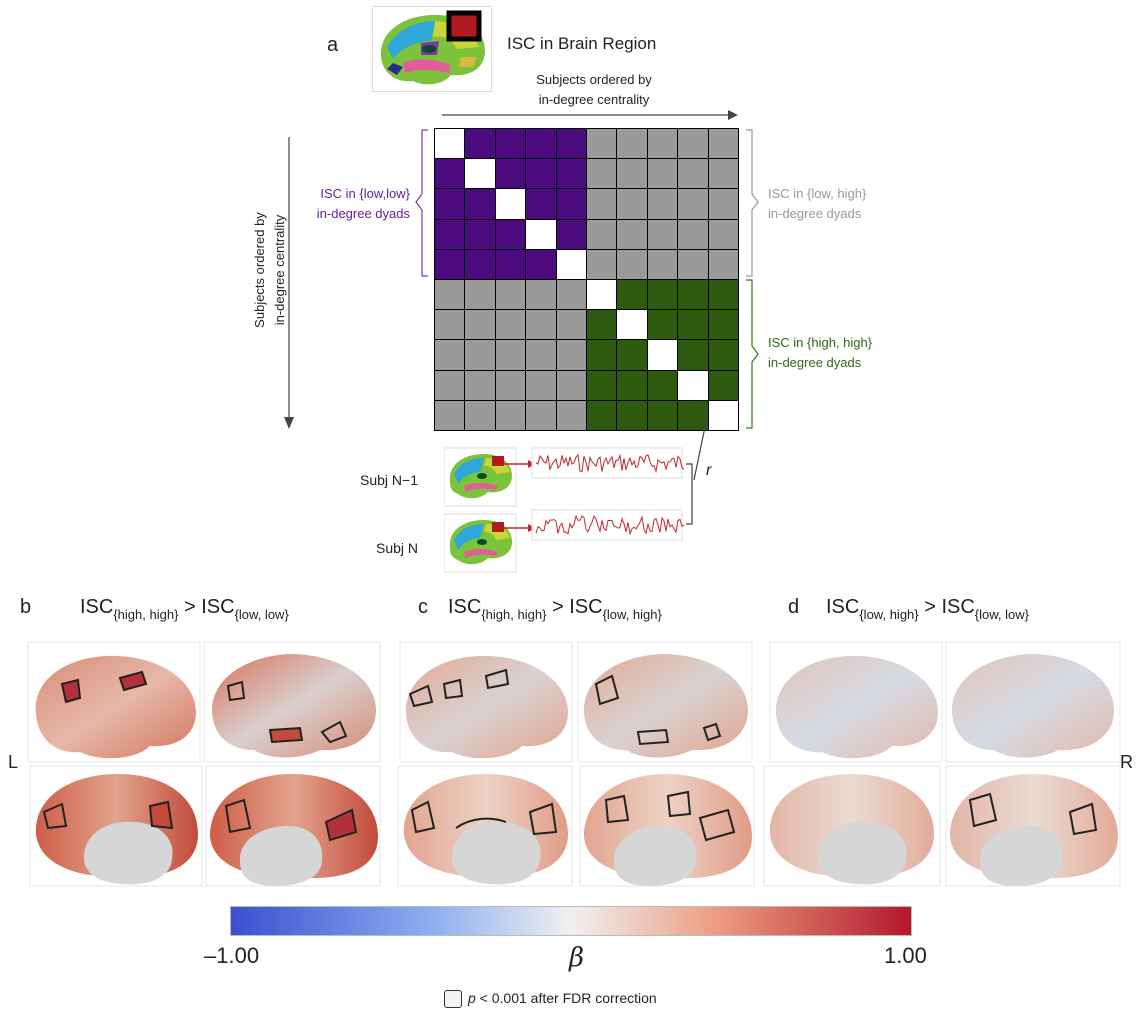  I want to click on panel-d-left-medial, so click(852, 826).